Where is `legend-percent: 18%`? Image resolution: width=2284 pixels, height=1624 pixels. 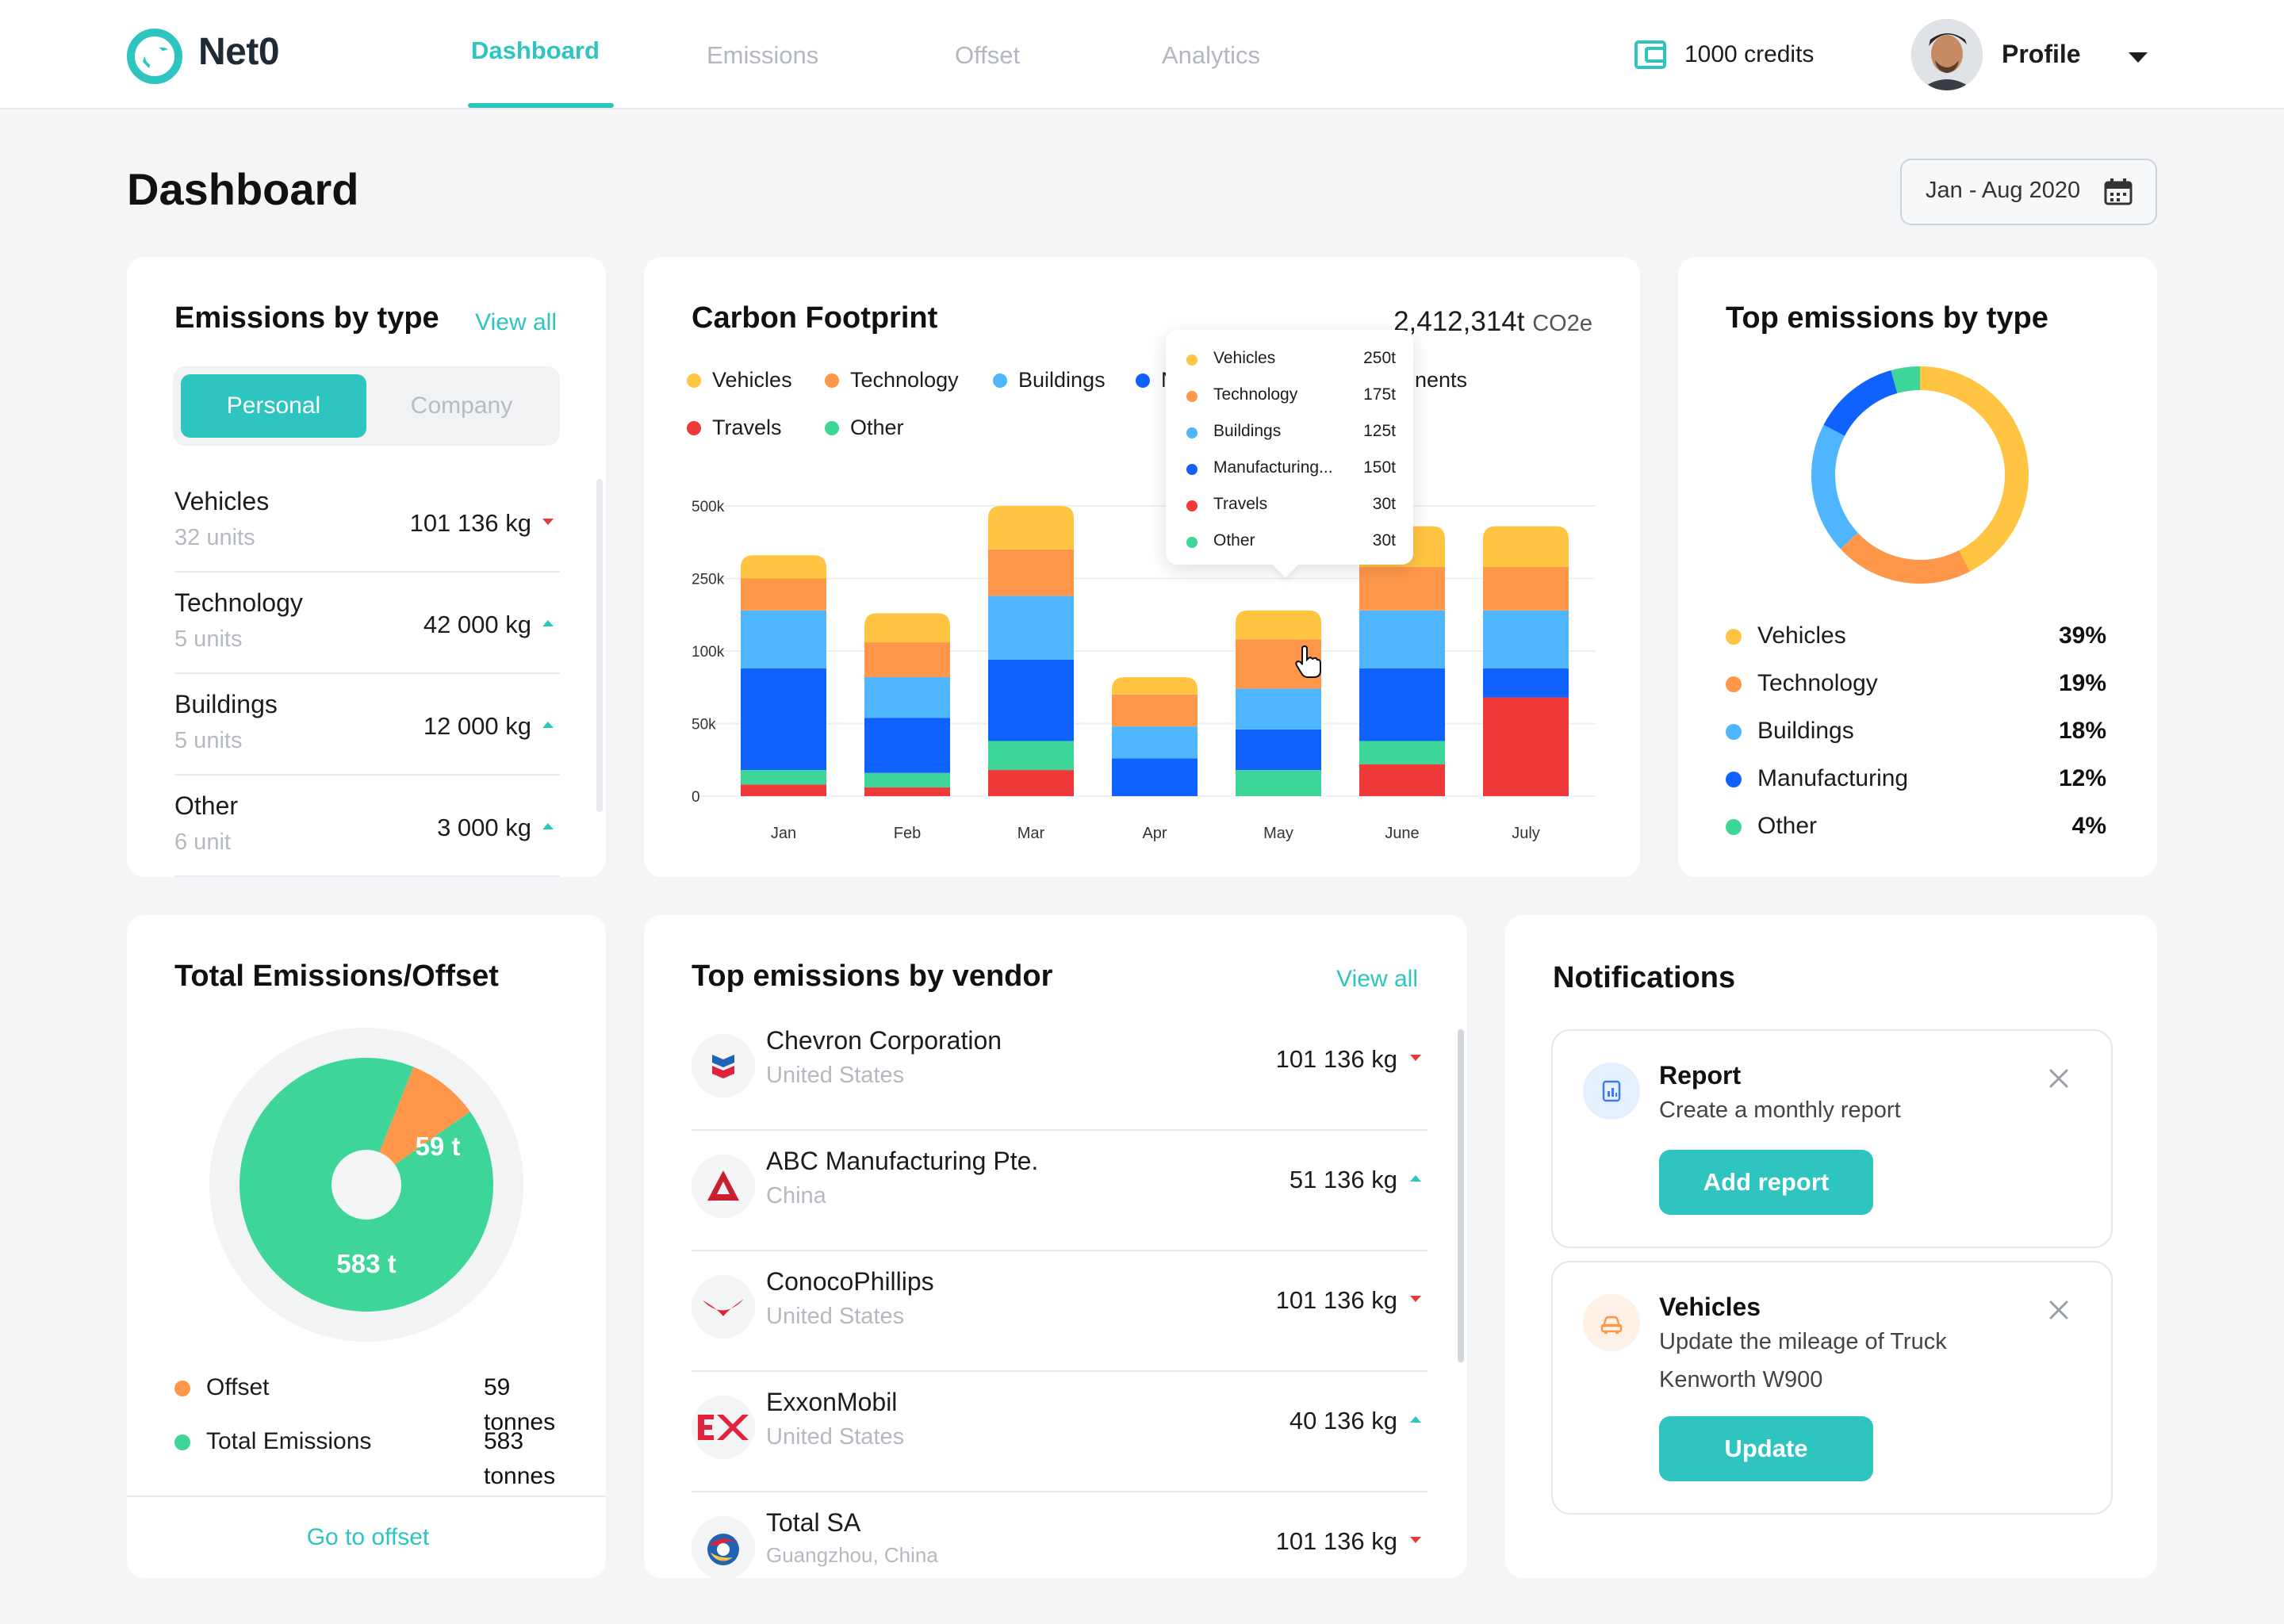
legend-percent: 18% is located at coordinates (2082, 731).